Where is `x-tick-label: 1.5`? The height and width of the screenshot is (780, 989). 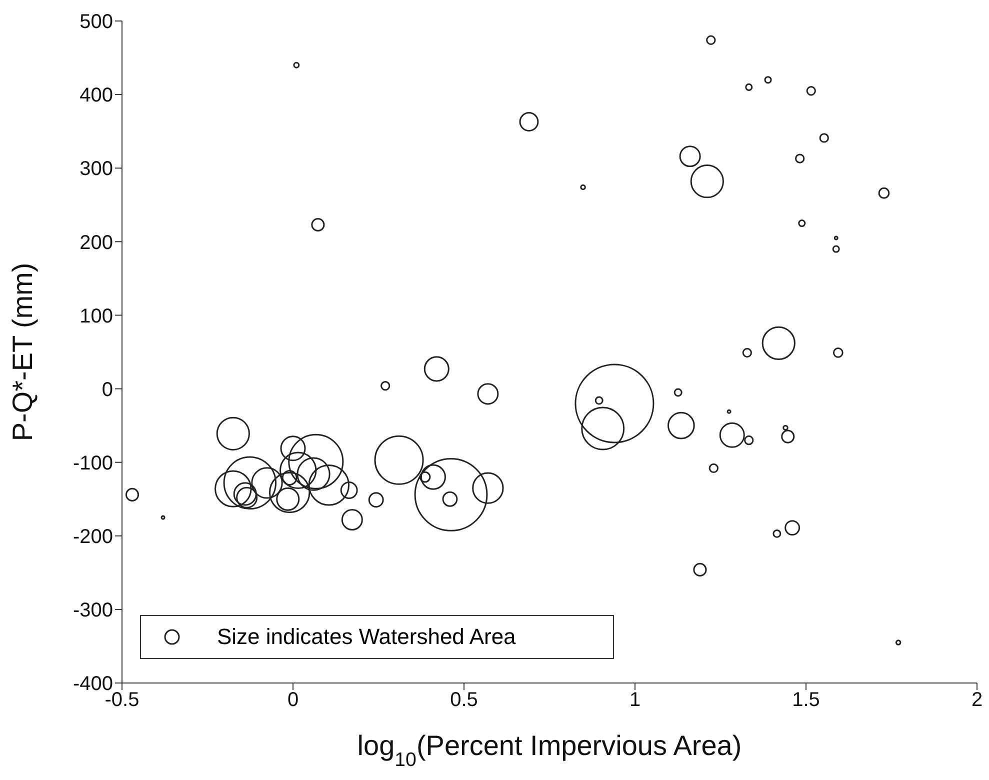
x-tick-label: 1.5 is located at coordinates (806, 700).